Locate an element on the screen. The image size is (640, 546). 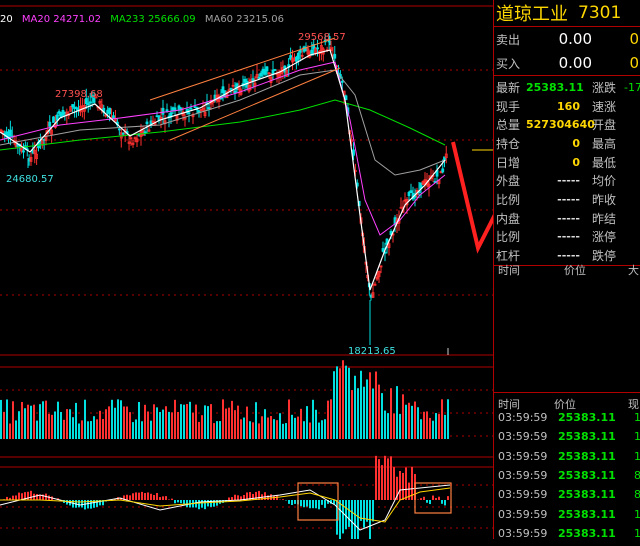
stat-value: 0 is located at coordinates (553, 143).